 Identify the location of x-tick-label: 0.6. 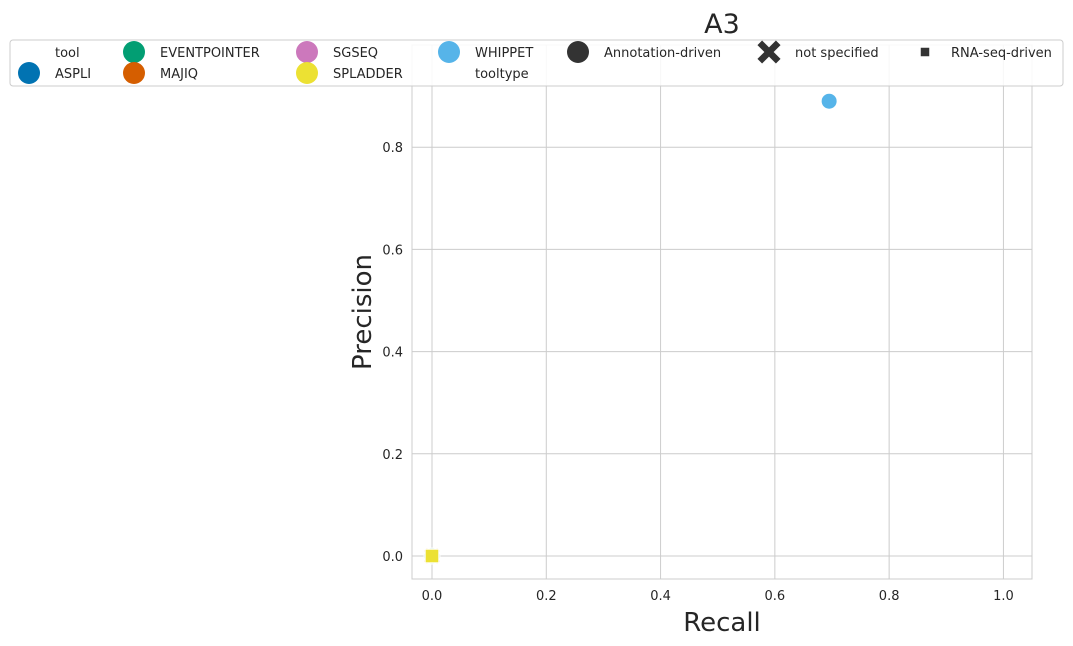
(775, 596).